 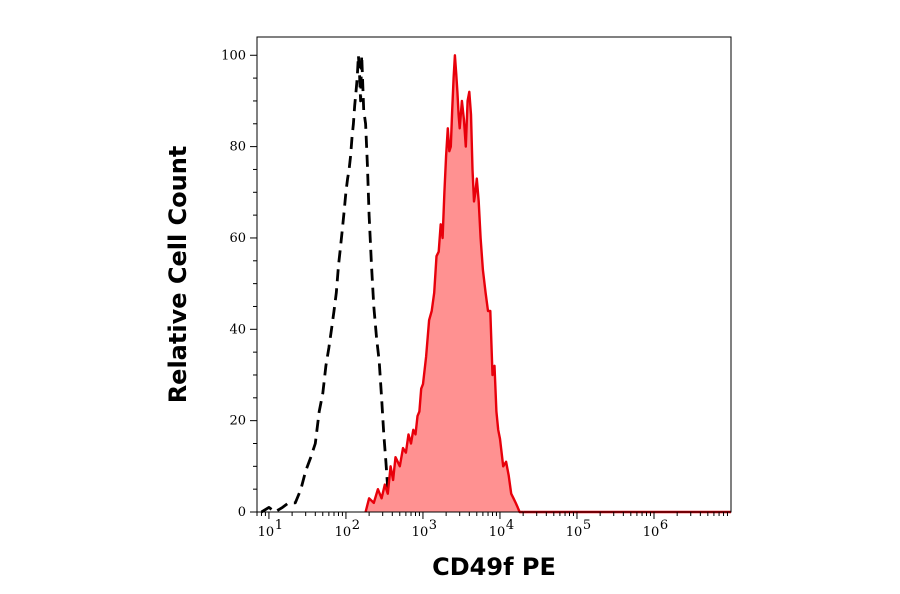 I want to click on x-axis-title: CD49f PE, so click(x=494, y=567).